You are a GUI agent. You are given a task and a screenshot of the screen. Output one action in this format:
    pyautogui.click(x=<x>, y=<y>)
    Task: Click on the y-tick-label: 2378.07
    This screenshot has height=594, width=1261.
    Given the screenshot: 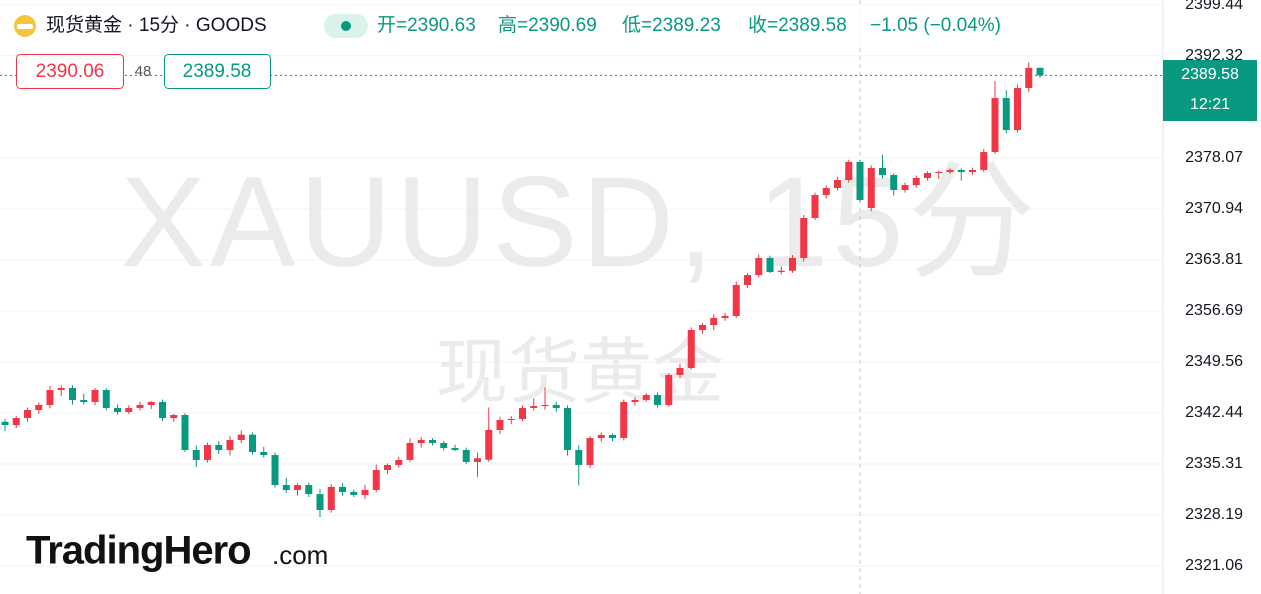 What is the action you would take?
    pyautogui.click(x=1214, y=157)
    